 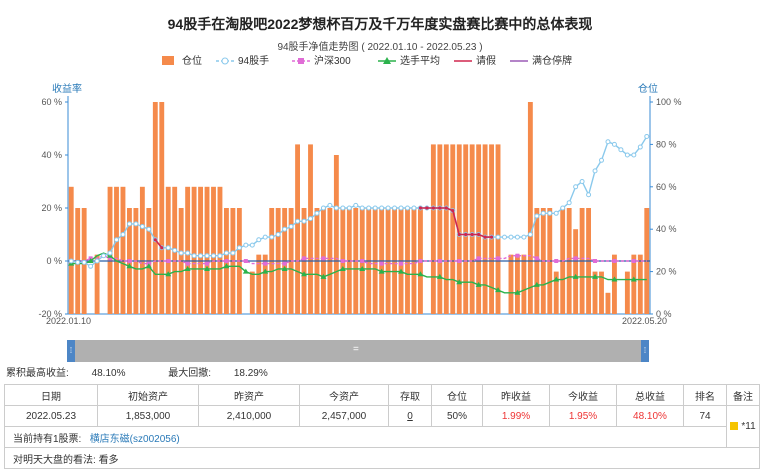 I want to click on cell-deposit: 0, so click(x=410, y=416).